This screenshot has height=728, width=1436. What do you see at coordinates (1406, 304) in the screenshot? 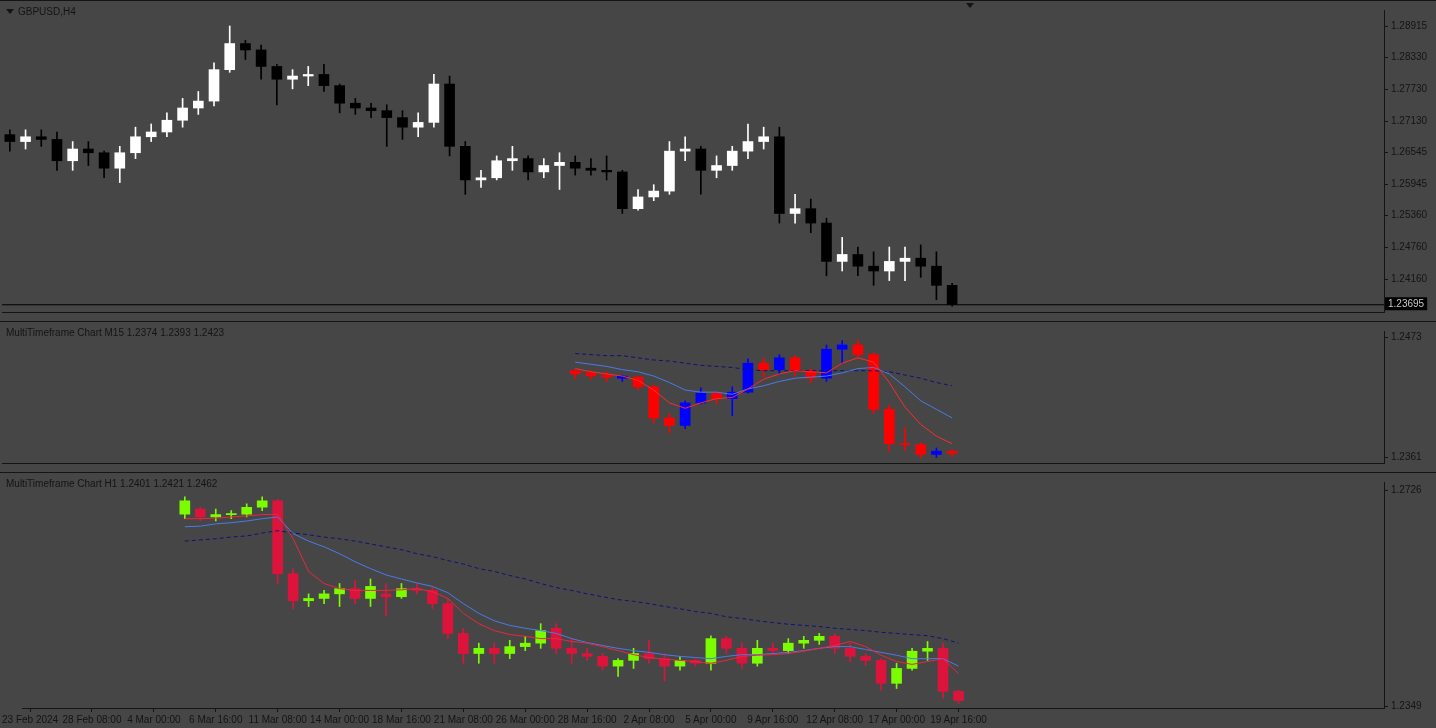
I see `ref-line-label: 1.23695` at bounding box center [1406, 304].